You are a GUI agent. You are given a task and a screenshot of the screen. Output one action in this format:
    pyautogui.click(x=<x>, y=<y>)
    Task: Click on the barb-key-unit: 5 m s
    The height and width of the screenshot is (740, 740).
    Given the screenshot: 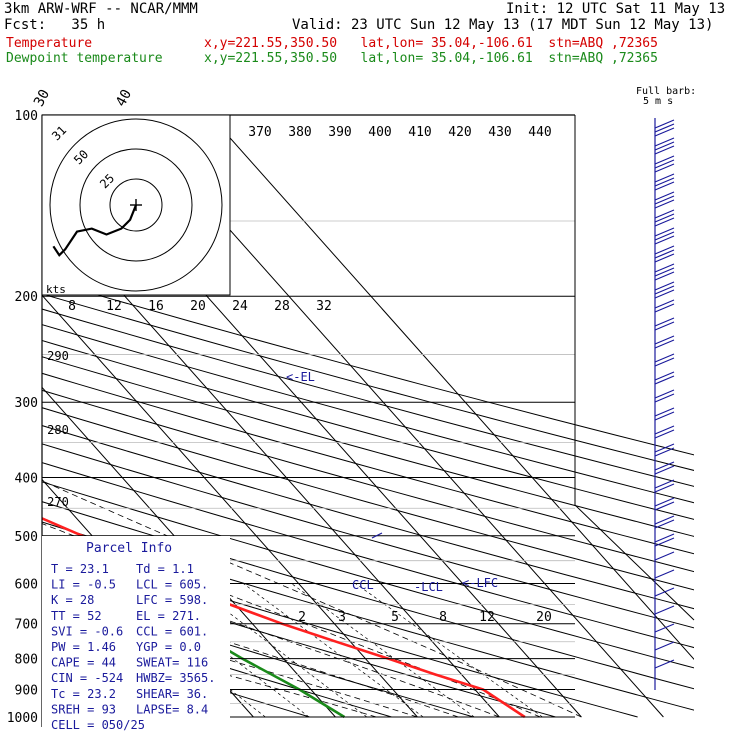 What is the action you would take?
    pyautogui.click(x=658, y=101)
    